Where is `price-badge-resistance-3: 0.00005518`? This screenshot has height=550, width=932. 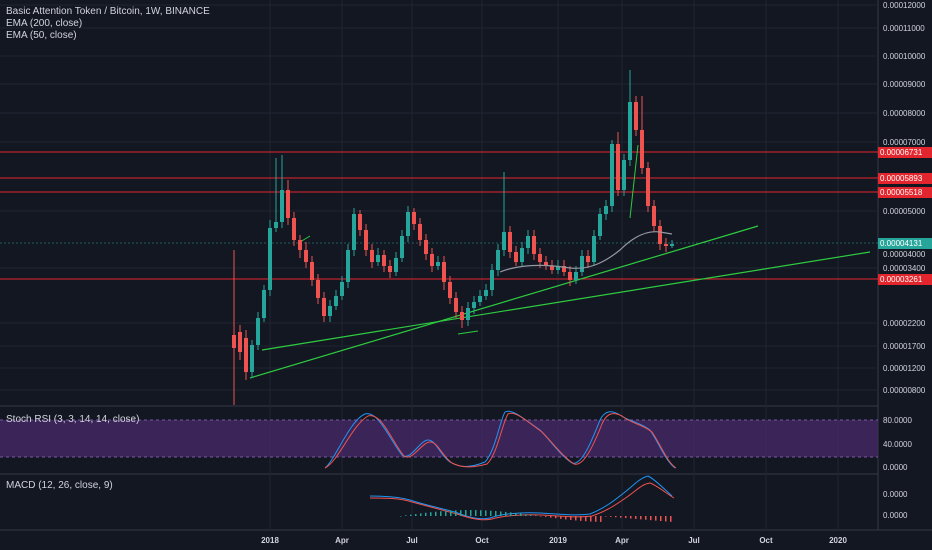 price-badge-resistance-3: 0.00005518 is located at coordinates (905, 192).